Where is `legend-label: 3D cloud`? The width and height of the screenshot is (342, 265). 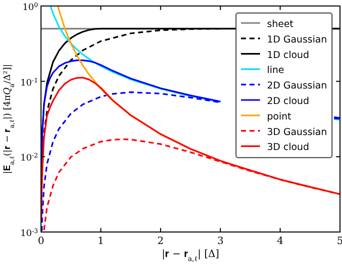 legend-label: 3D cloud is located at coordinates (288, 148).